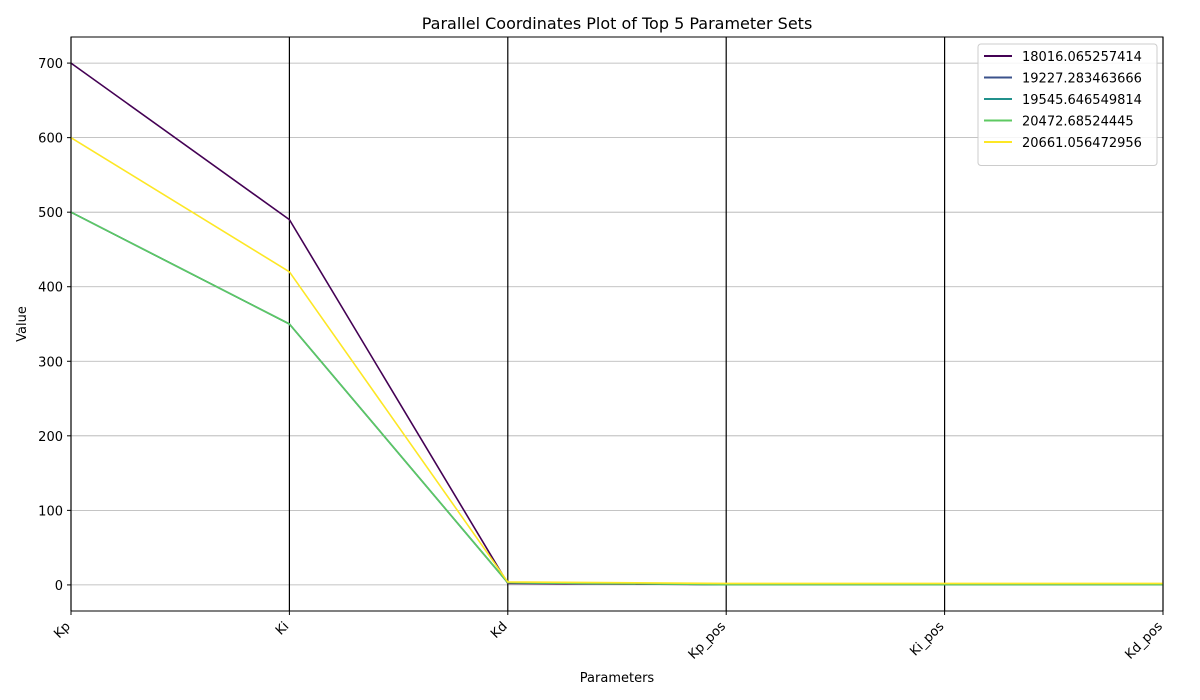 This screenshot has width=1200, height=700. Describe the element at coordinates (1078, 122) in the screenshot. I see `legend-entry-label: 20472.68524445` at that location.